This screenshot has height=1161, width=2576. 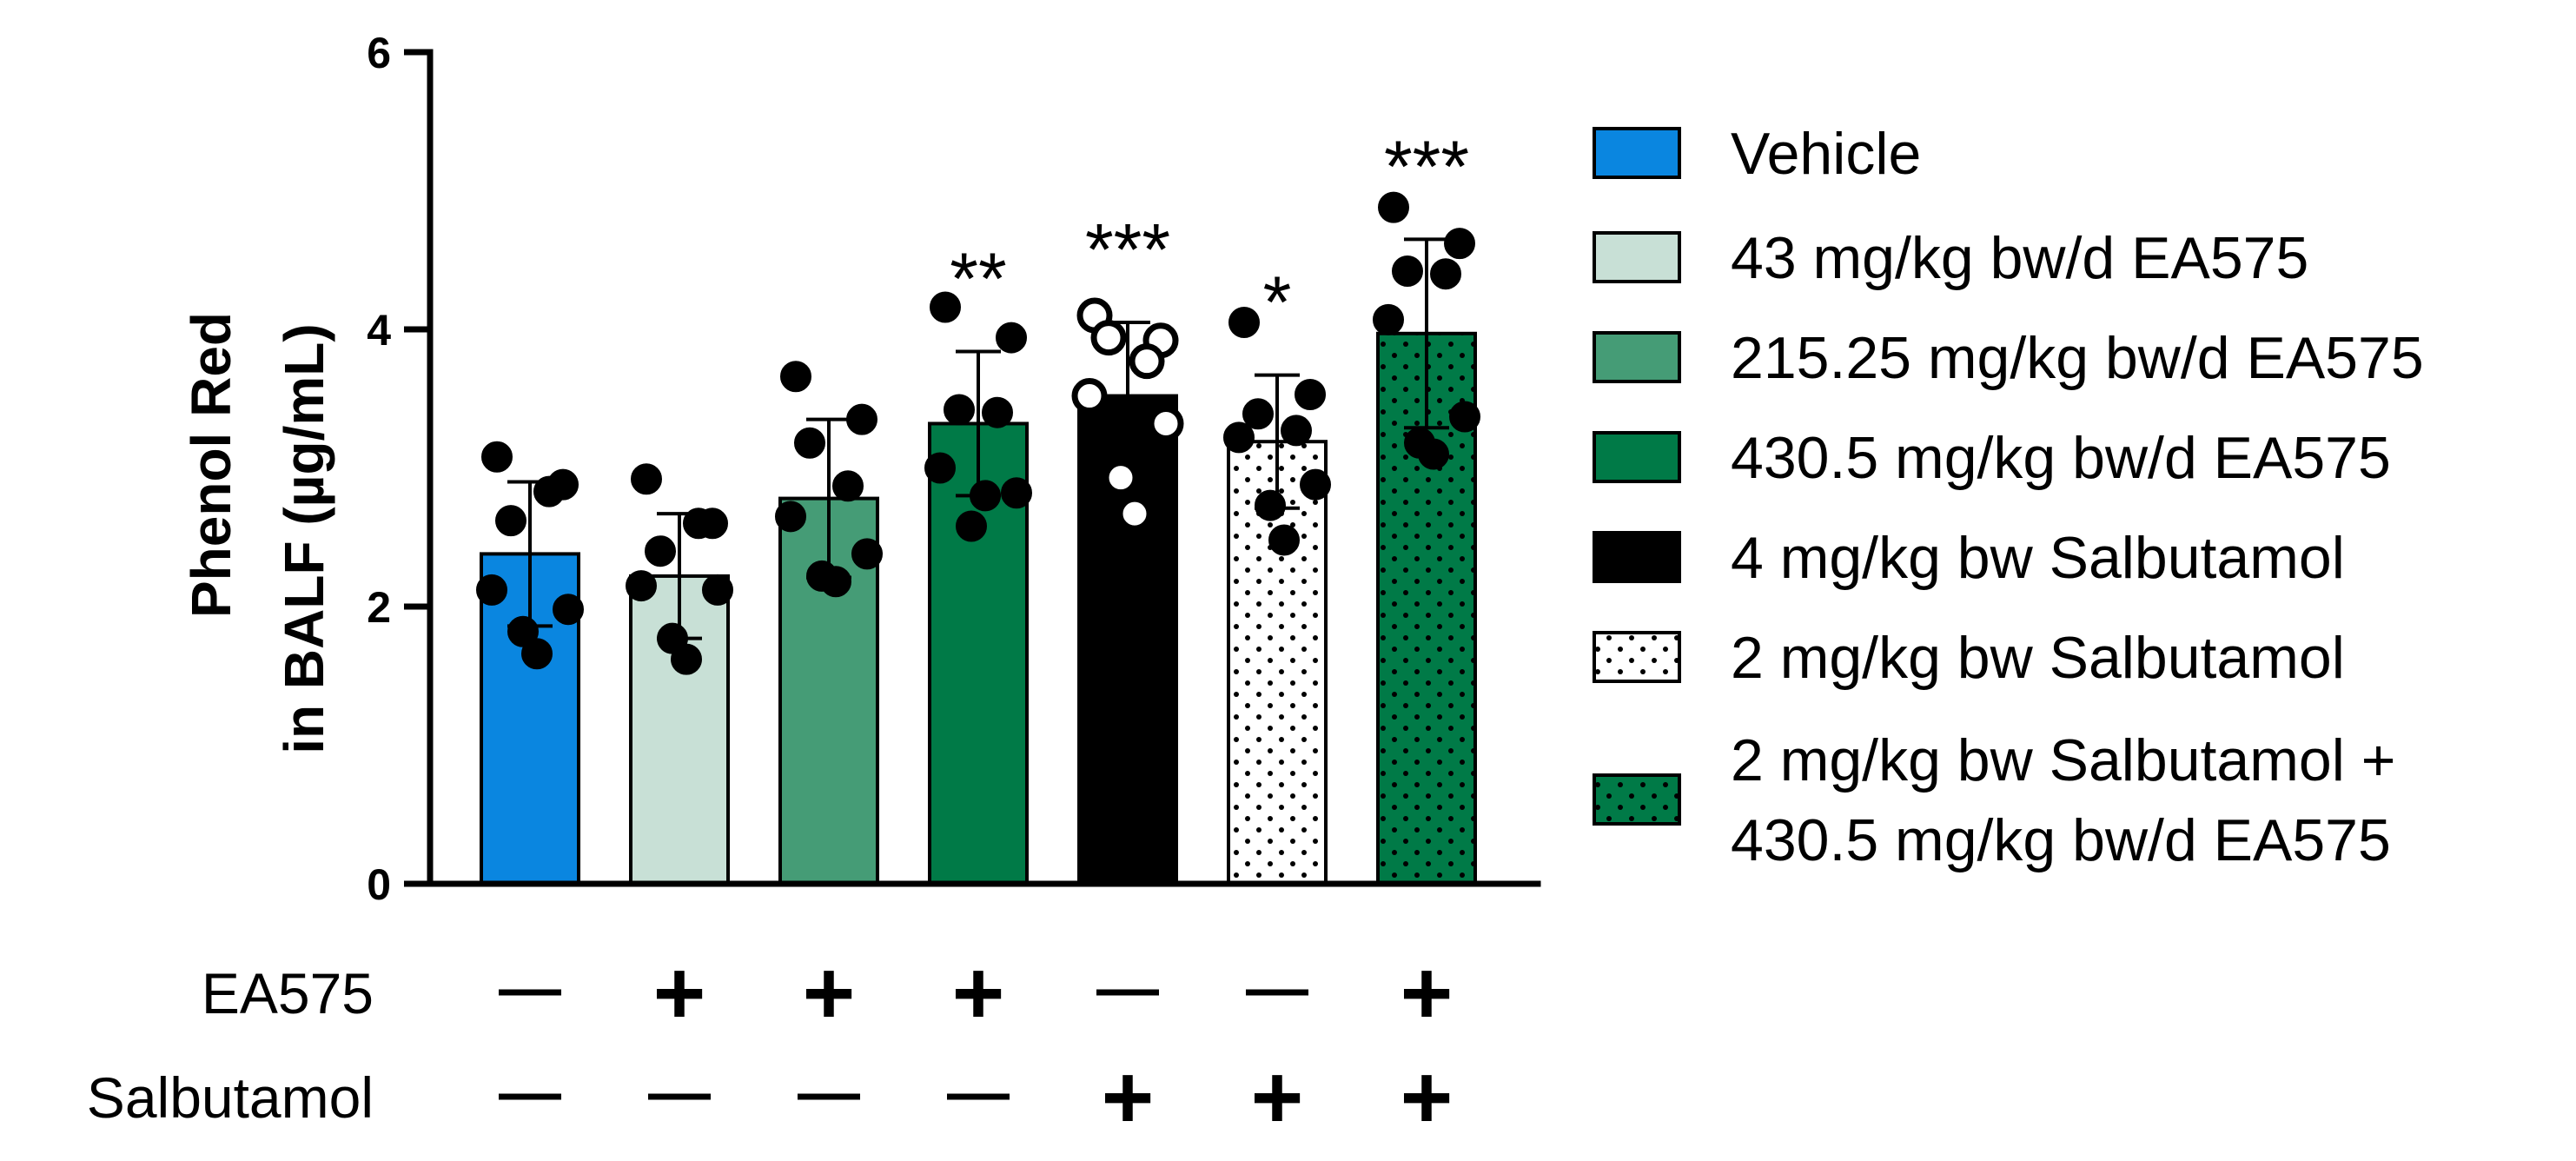 I want to click on legend-label-3: 215.25 mg/kg bw/d EA575, so click(x=2077, y=358).